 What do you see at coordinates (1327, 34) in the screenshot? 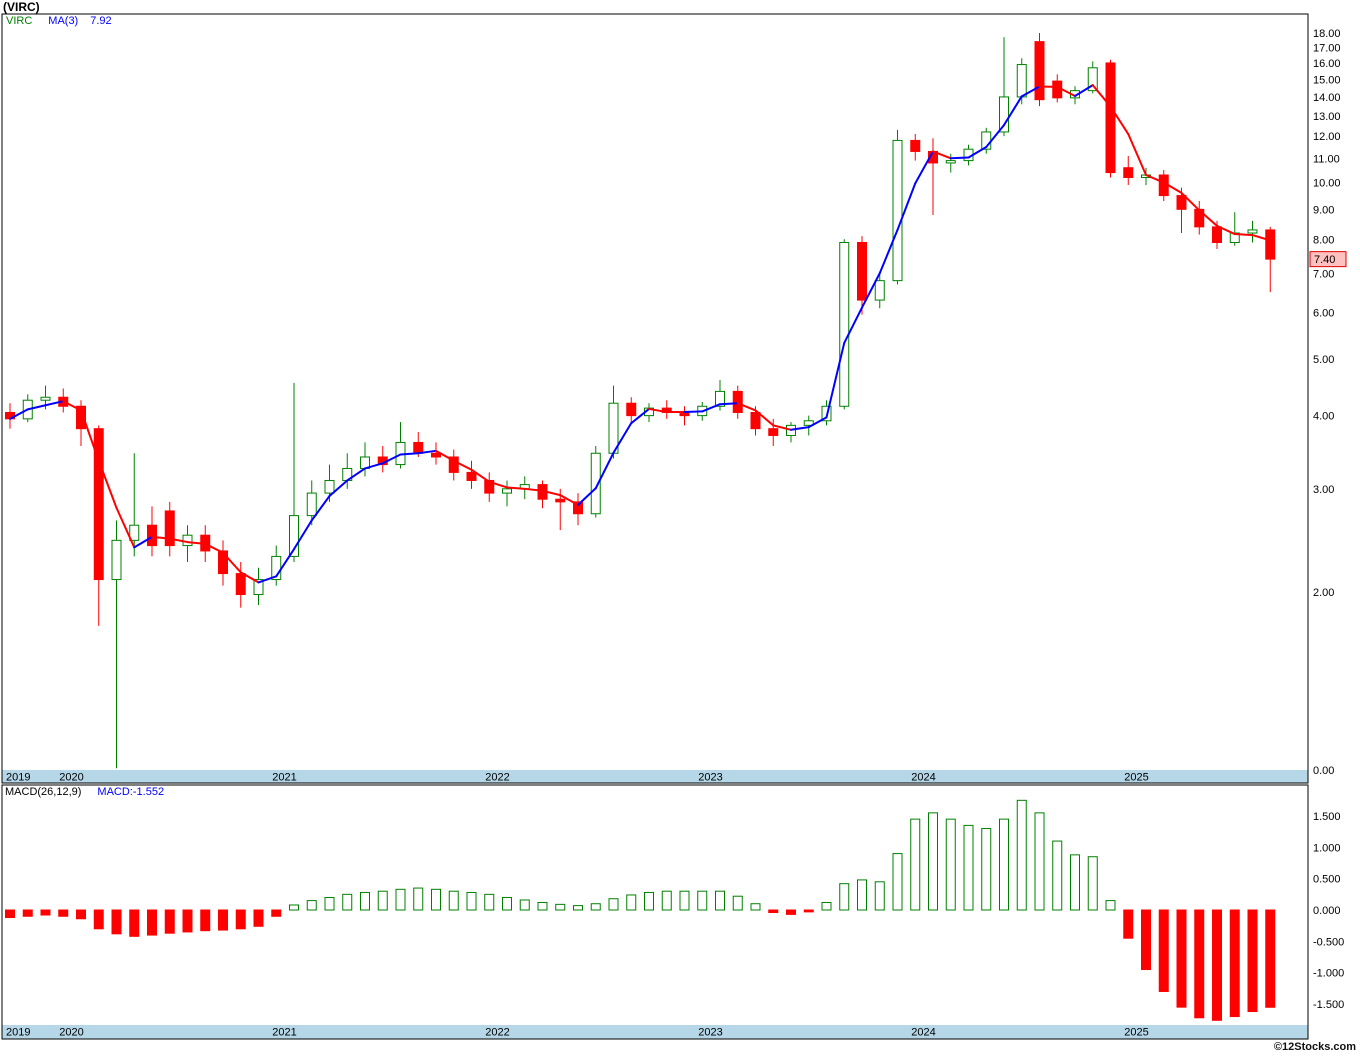
I see `price-axis-tick: 18.00` at bounding box center [1327, 34].